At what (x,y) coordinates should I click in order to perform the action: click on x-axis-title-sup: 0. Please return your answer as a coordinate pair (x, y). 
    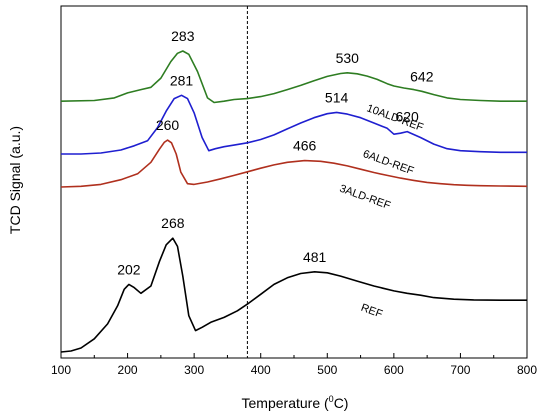
    Looking at the image, I should click on (331, 399).